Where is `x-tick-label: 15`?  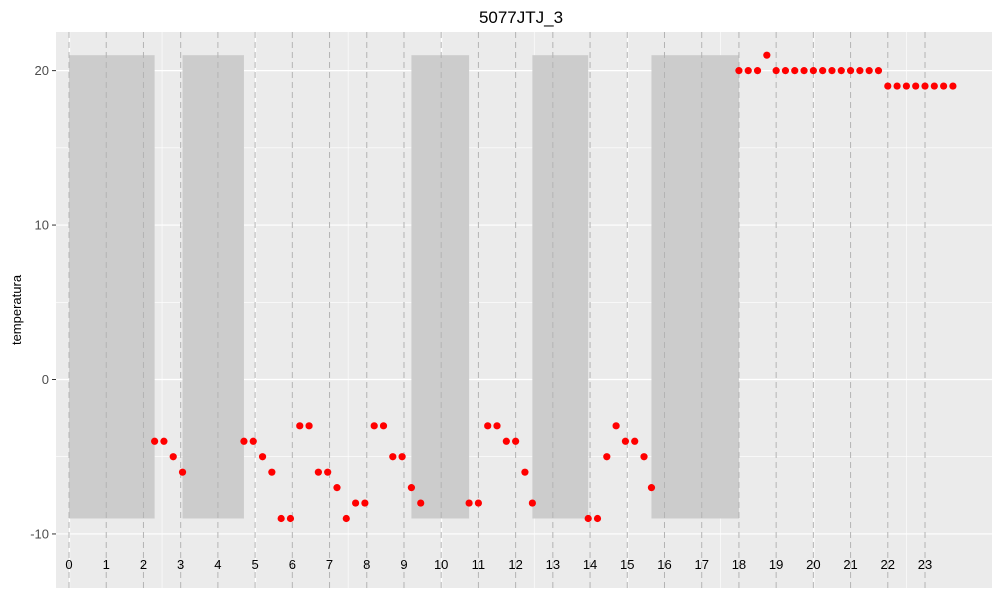 x-tick-label: 15 is located at coordinates (627, 564).